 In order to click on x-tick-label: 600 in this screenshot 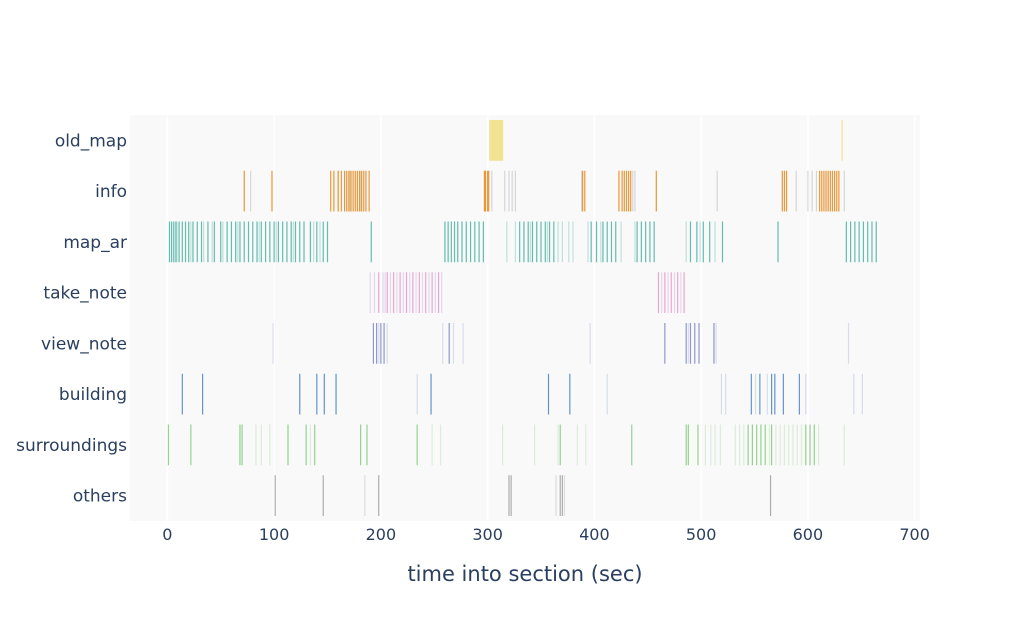, I will do `click(808, 534)`.